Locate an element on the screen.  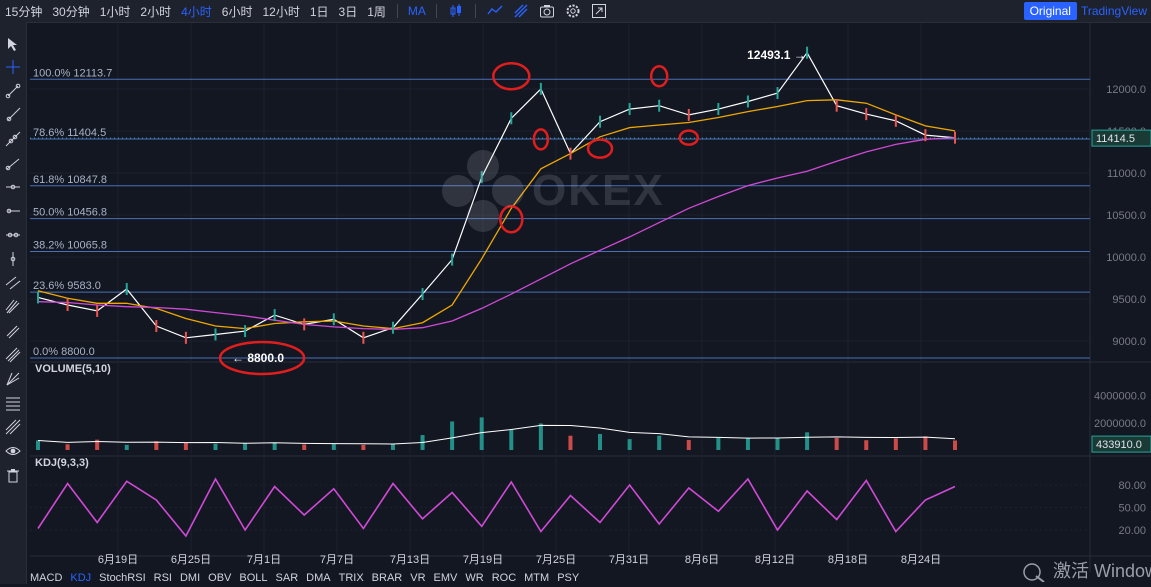
fullscreen-icon is located at coordinates (599, 11).